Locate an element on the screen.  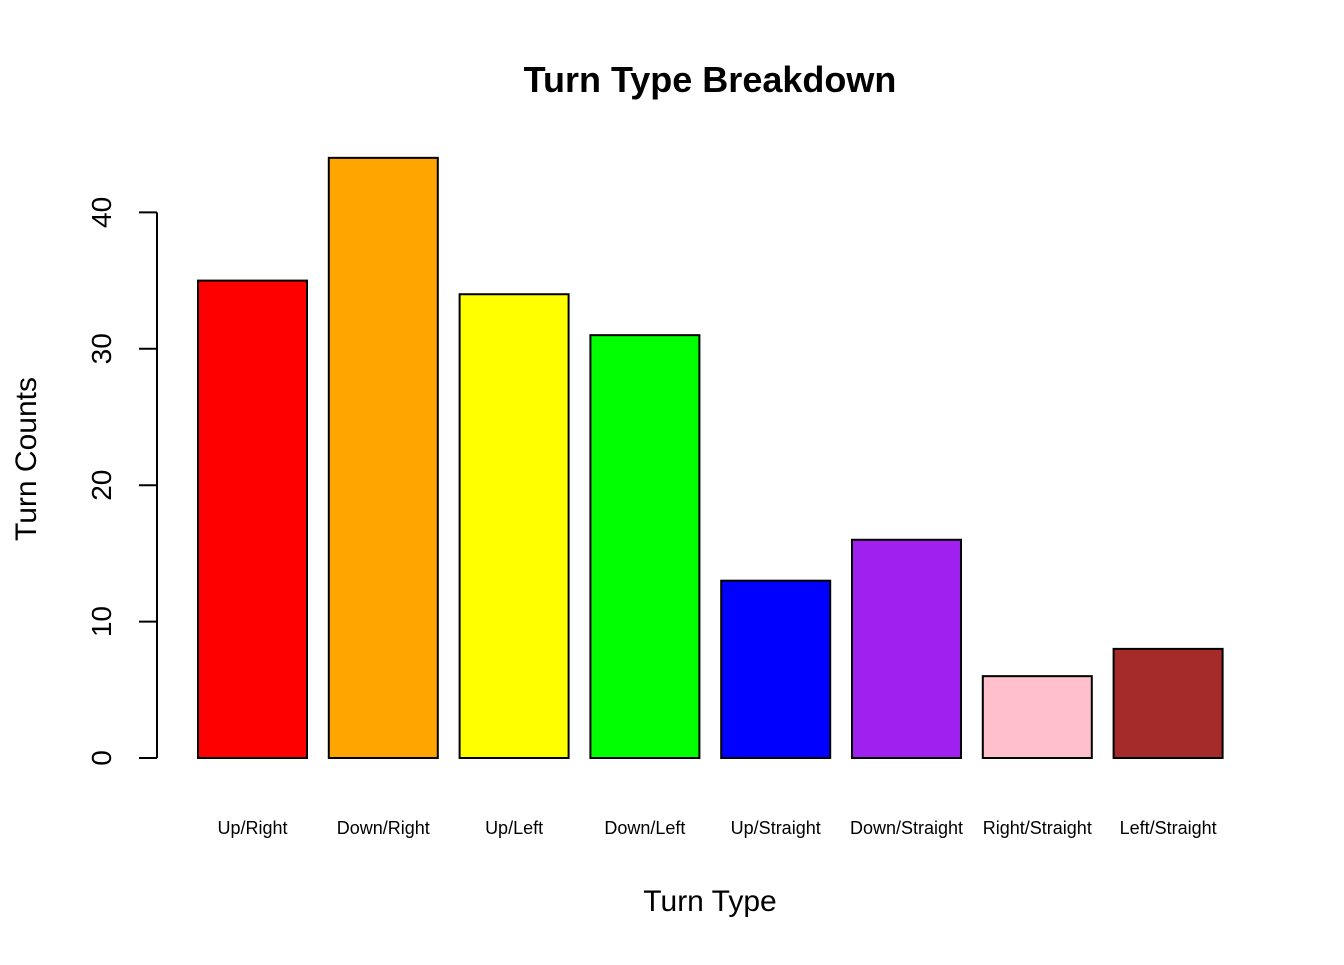
bar-down-left is located at coordinates (645, 546).